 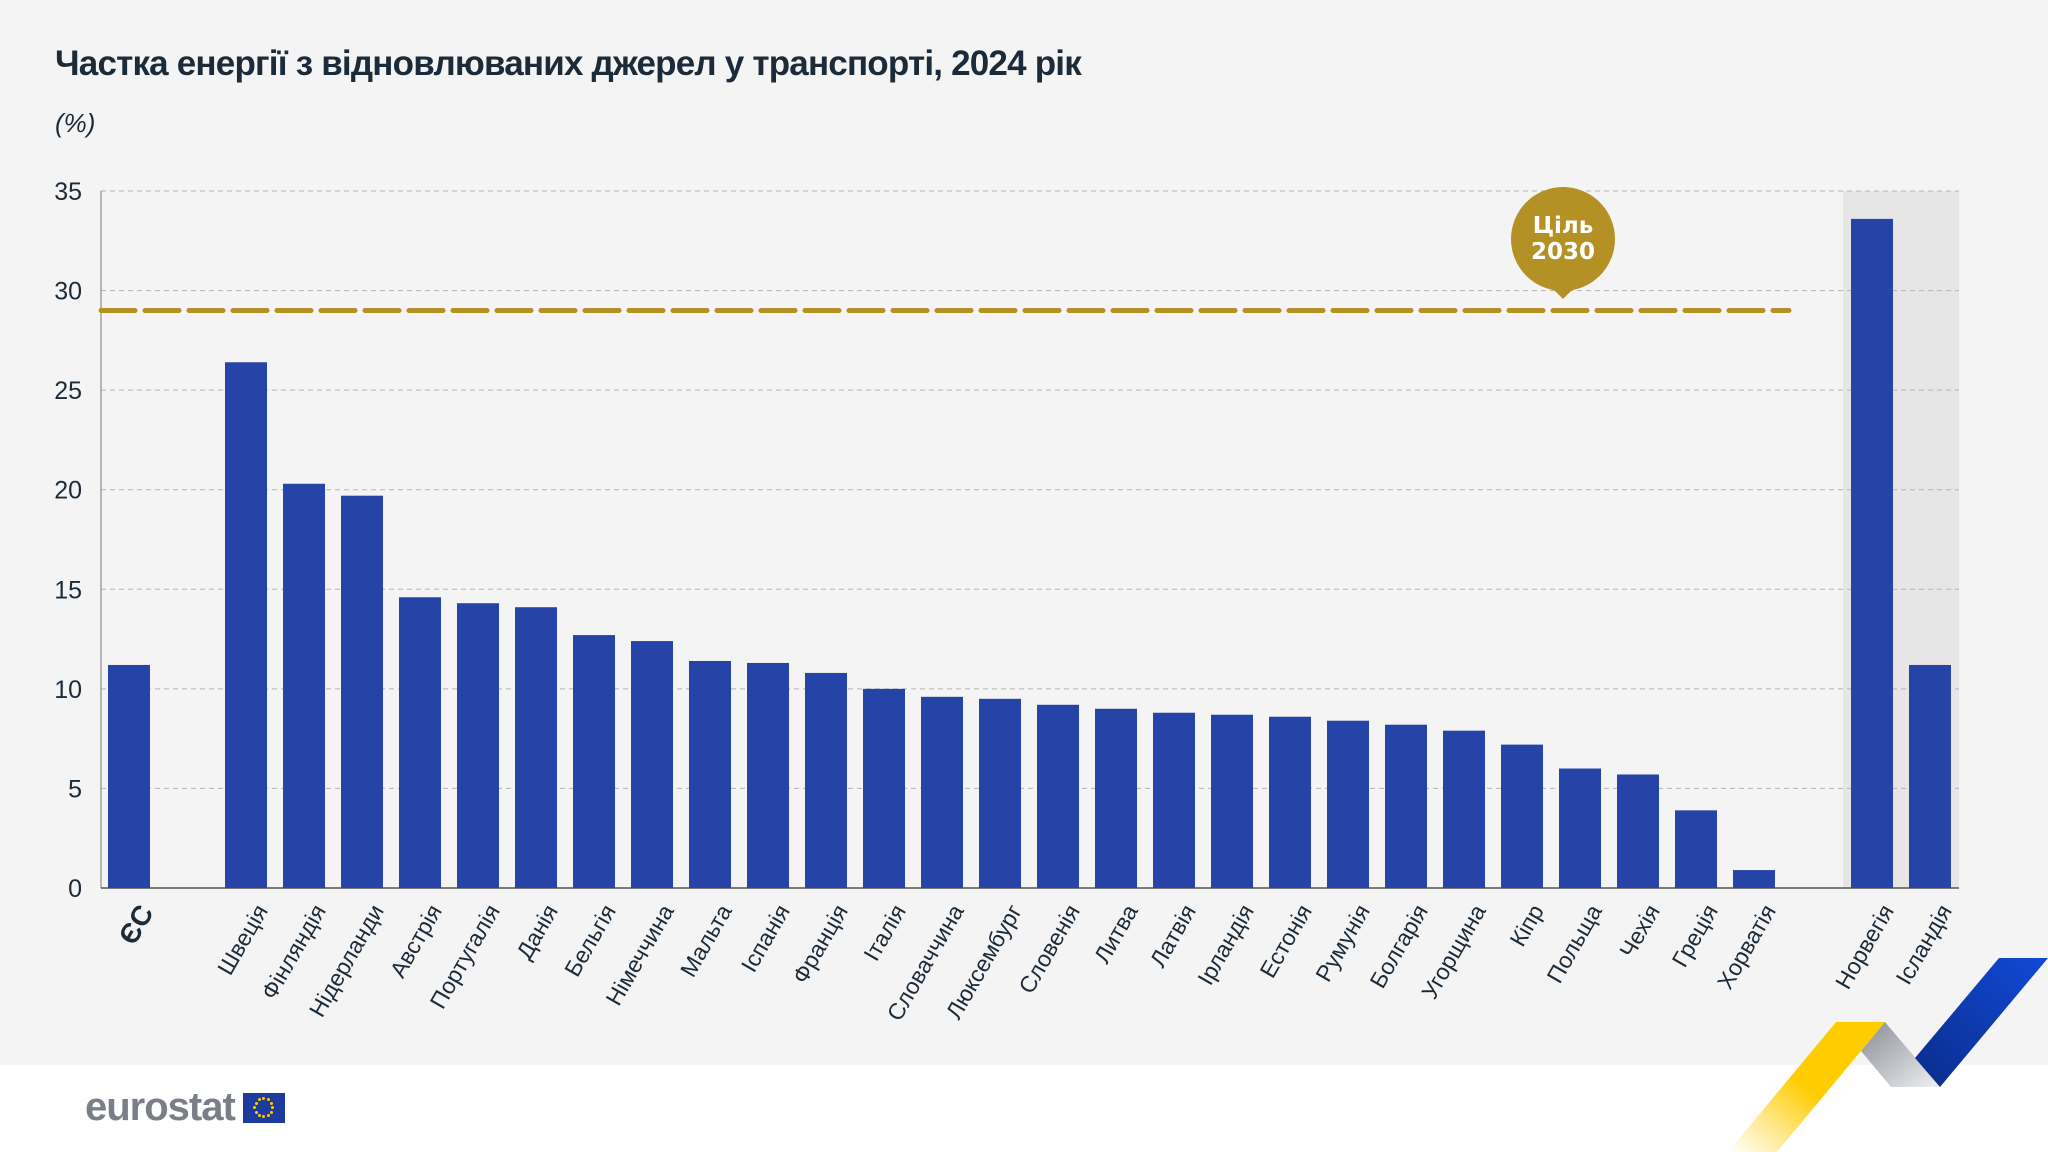 I want to click on x-tick-label: Мальта, so click(x=706, y=940).